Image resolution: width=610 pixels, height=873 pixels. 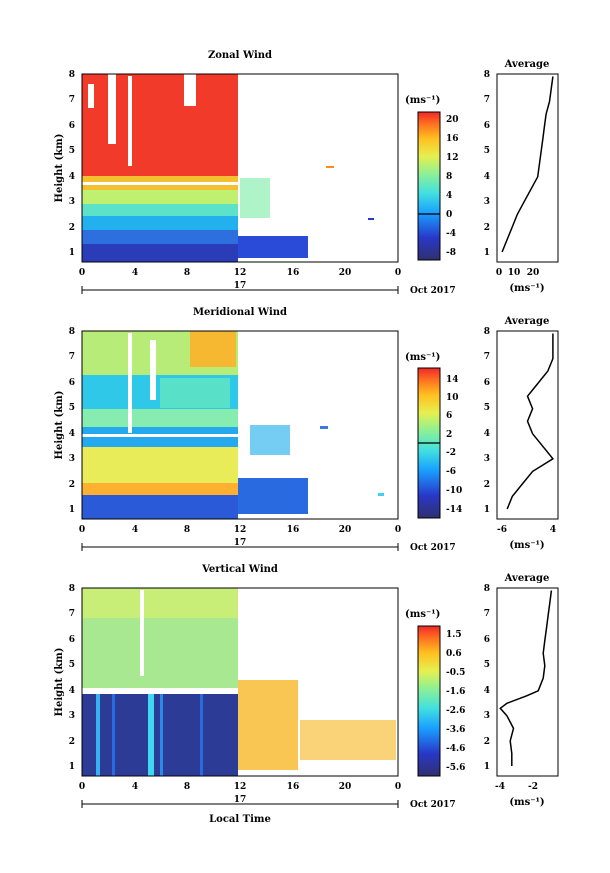 I want to click on vertical-title: Vertical Wind, so click(x=239, y=569).